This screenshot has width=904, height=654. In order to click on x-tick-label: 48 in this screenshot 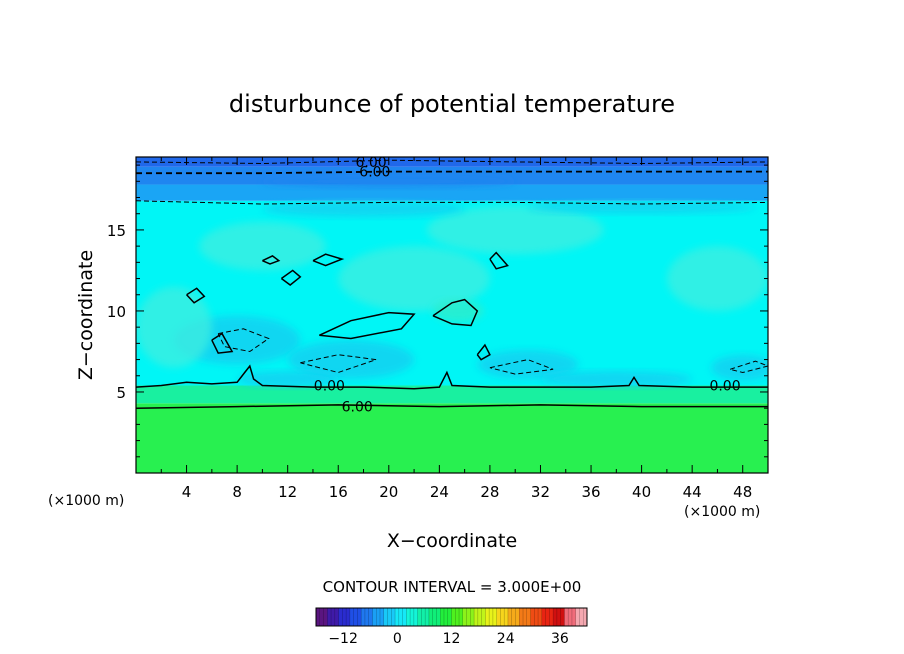, I will do `click(742, 492)`.